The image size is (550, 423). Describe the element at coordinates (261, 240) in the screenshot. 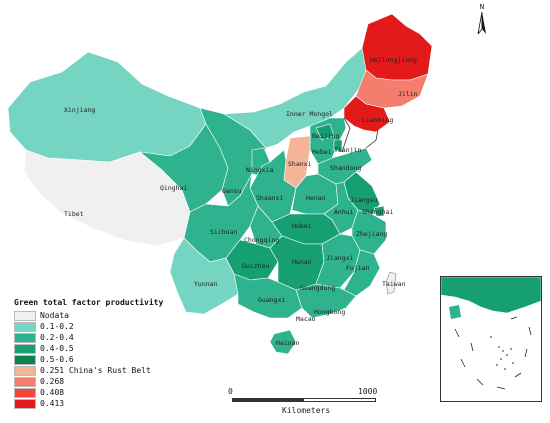

I see `label-chongqing: Chongqing` at that location.